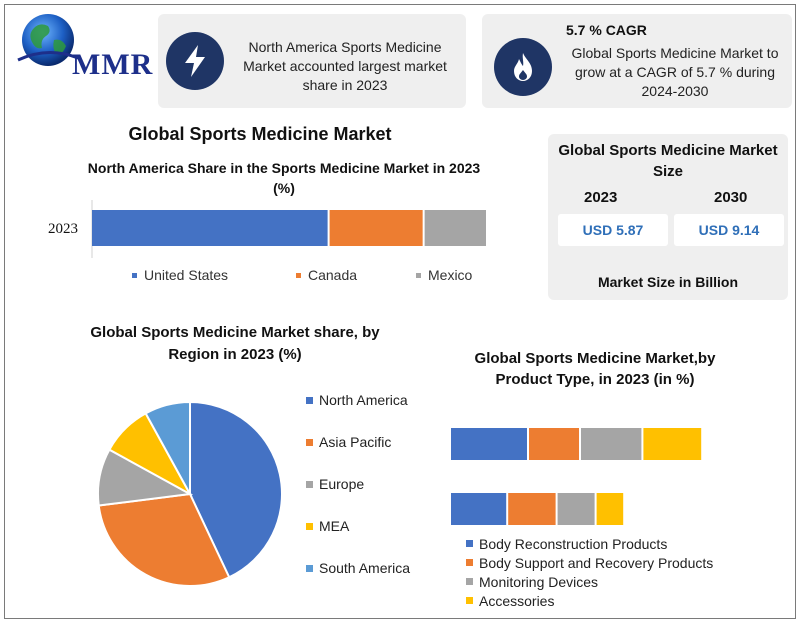  What do you see at coordinates (668, 282) in the screenshot?
I see `market-size-note: Market Size in Billion` at bounding box center [668, 282].